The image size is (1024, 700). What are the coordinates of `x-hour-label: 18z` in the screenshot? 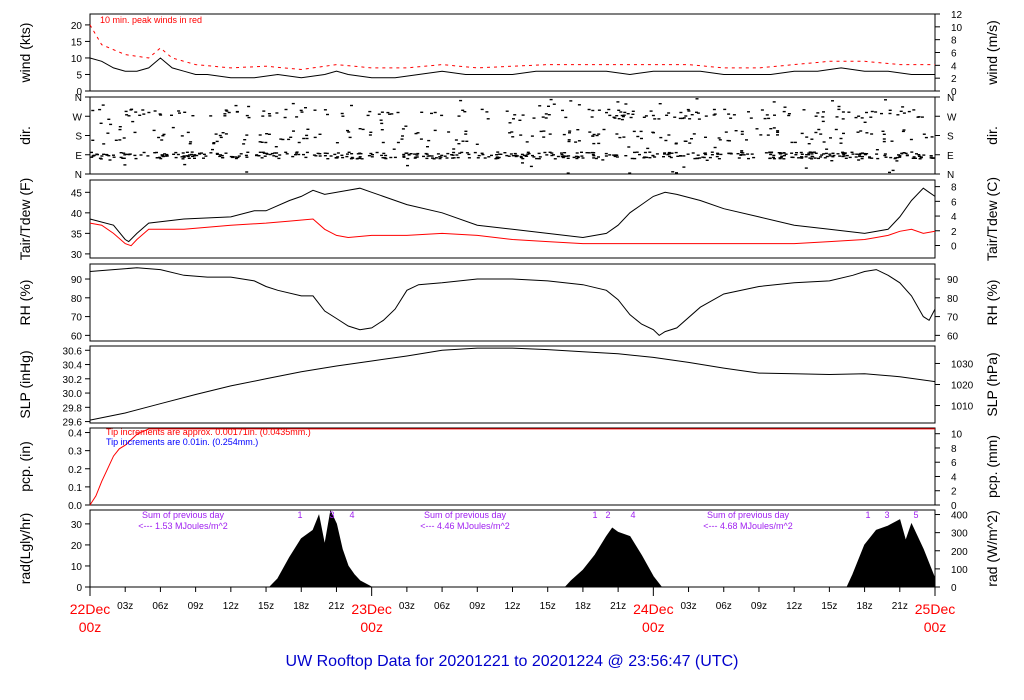 It's located at (583, 606).